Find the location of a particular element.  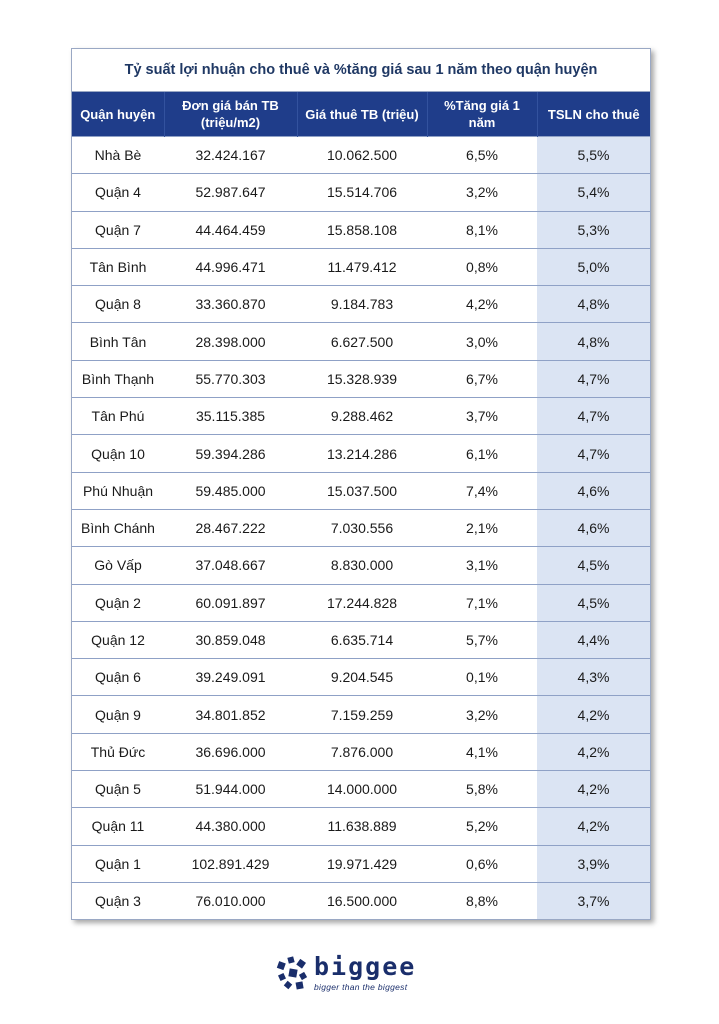

cell-avg-sale-price: 28.467.222 is located at coordinates (230, 527).